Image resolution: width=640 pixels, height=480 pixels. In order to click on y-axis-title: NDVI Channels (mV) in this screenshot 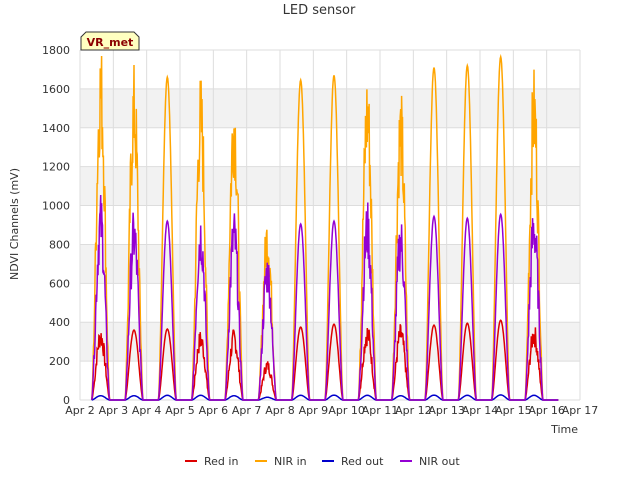, I will do `click(14, 224)`.